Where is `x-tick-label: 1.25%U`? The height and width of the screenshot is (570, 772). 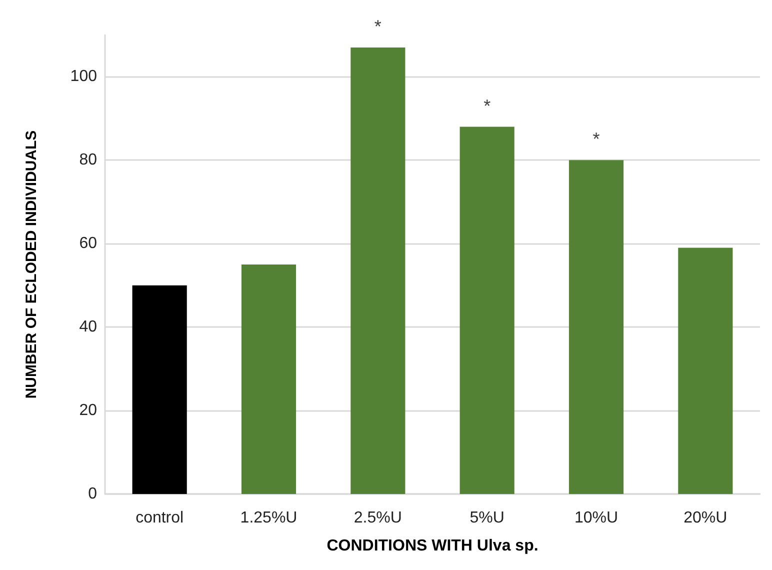
x-tick-label: 1.25%U is located at coordinates (269, 518).